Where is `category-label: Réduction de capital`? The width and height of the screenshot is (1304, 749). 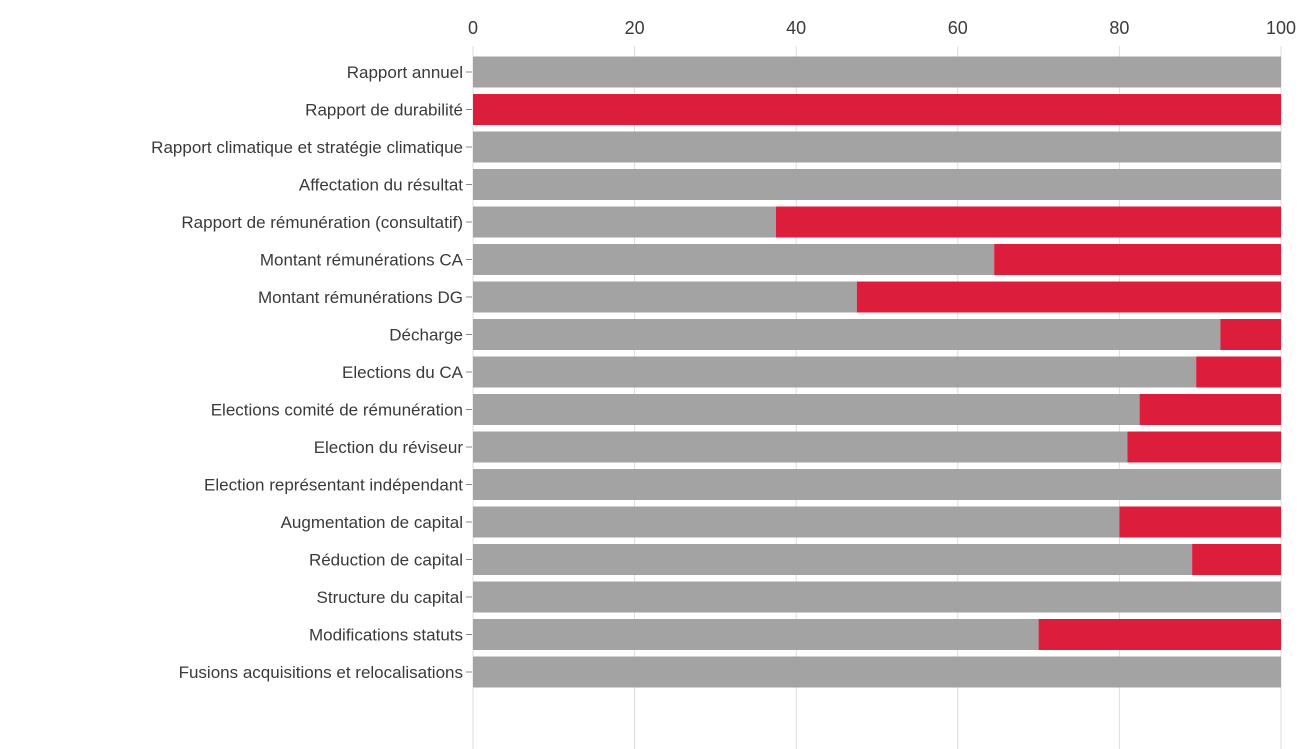
category-label: Réduction de capital is located at coordinates (386, 560).